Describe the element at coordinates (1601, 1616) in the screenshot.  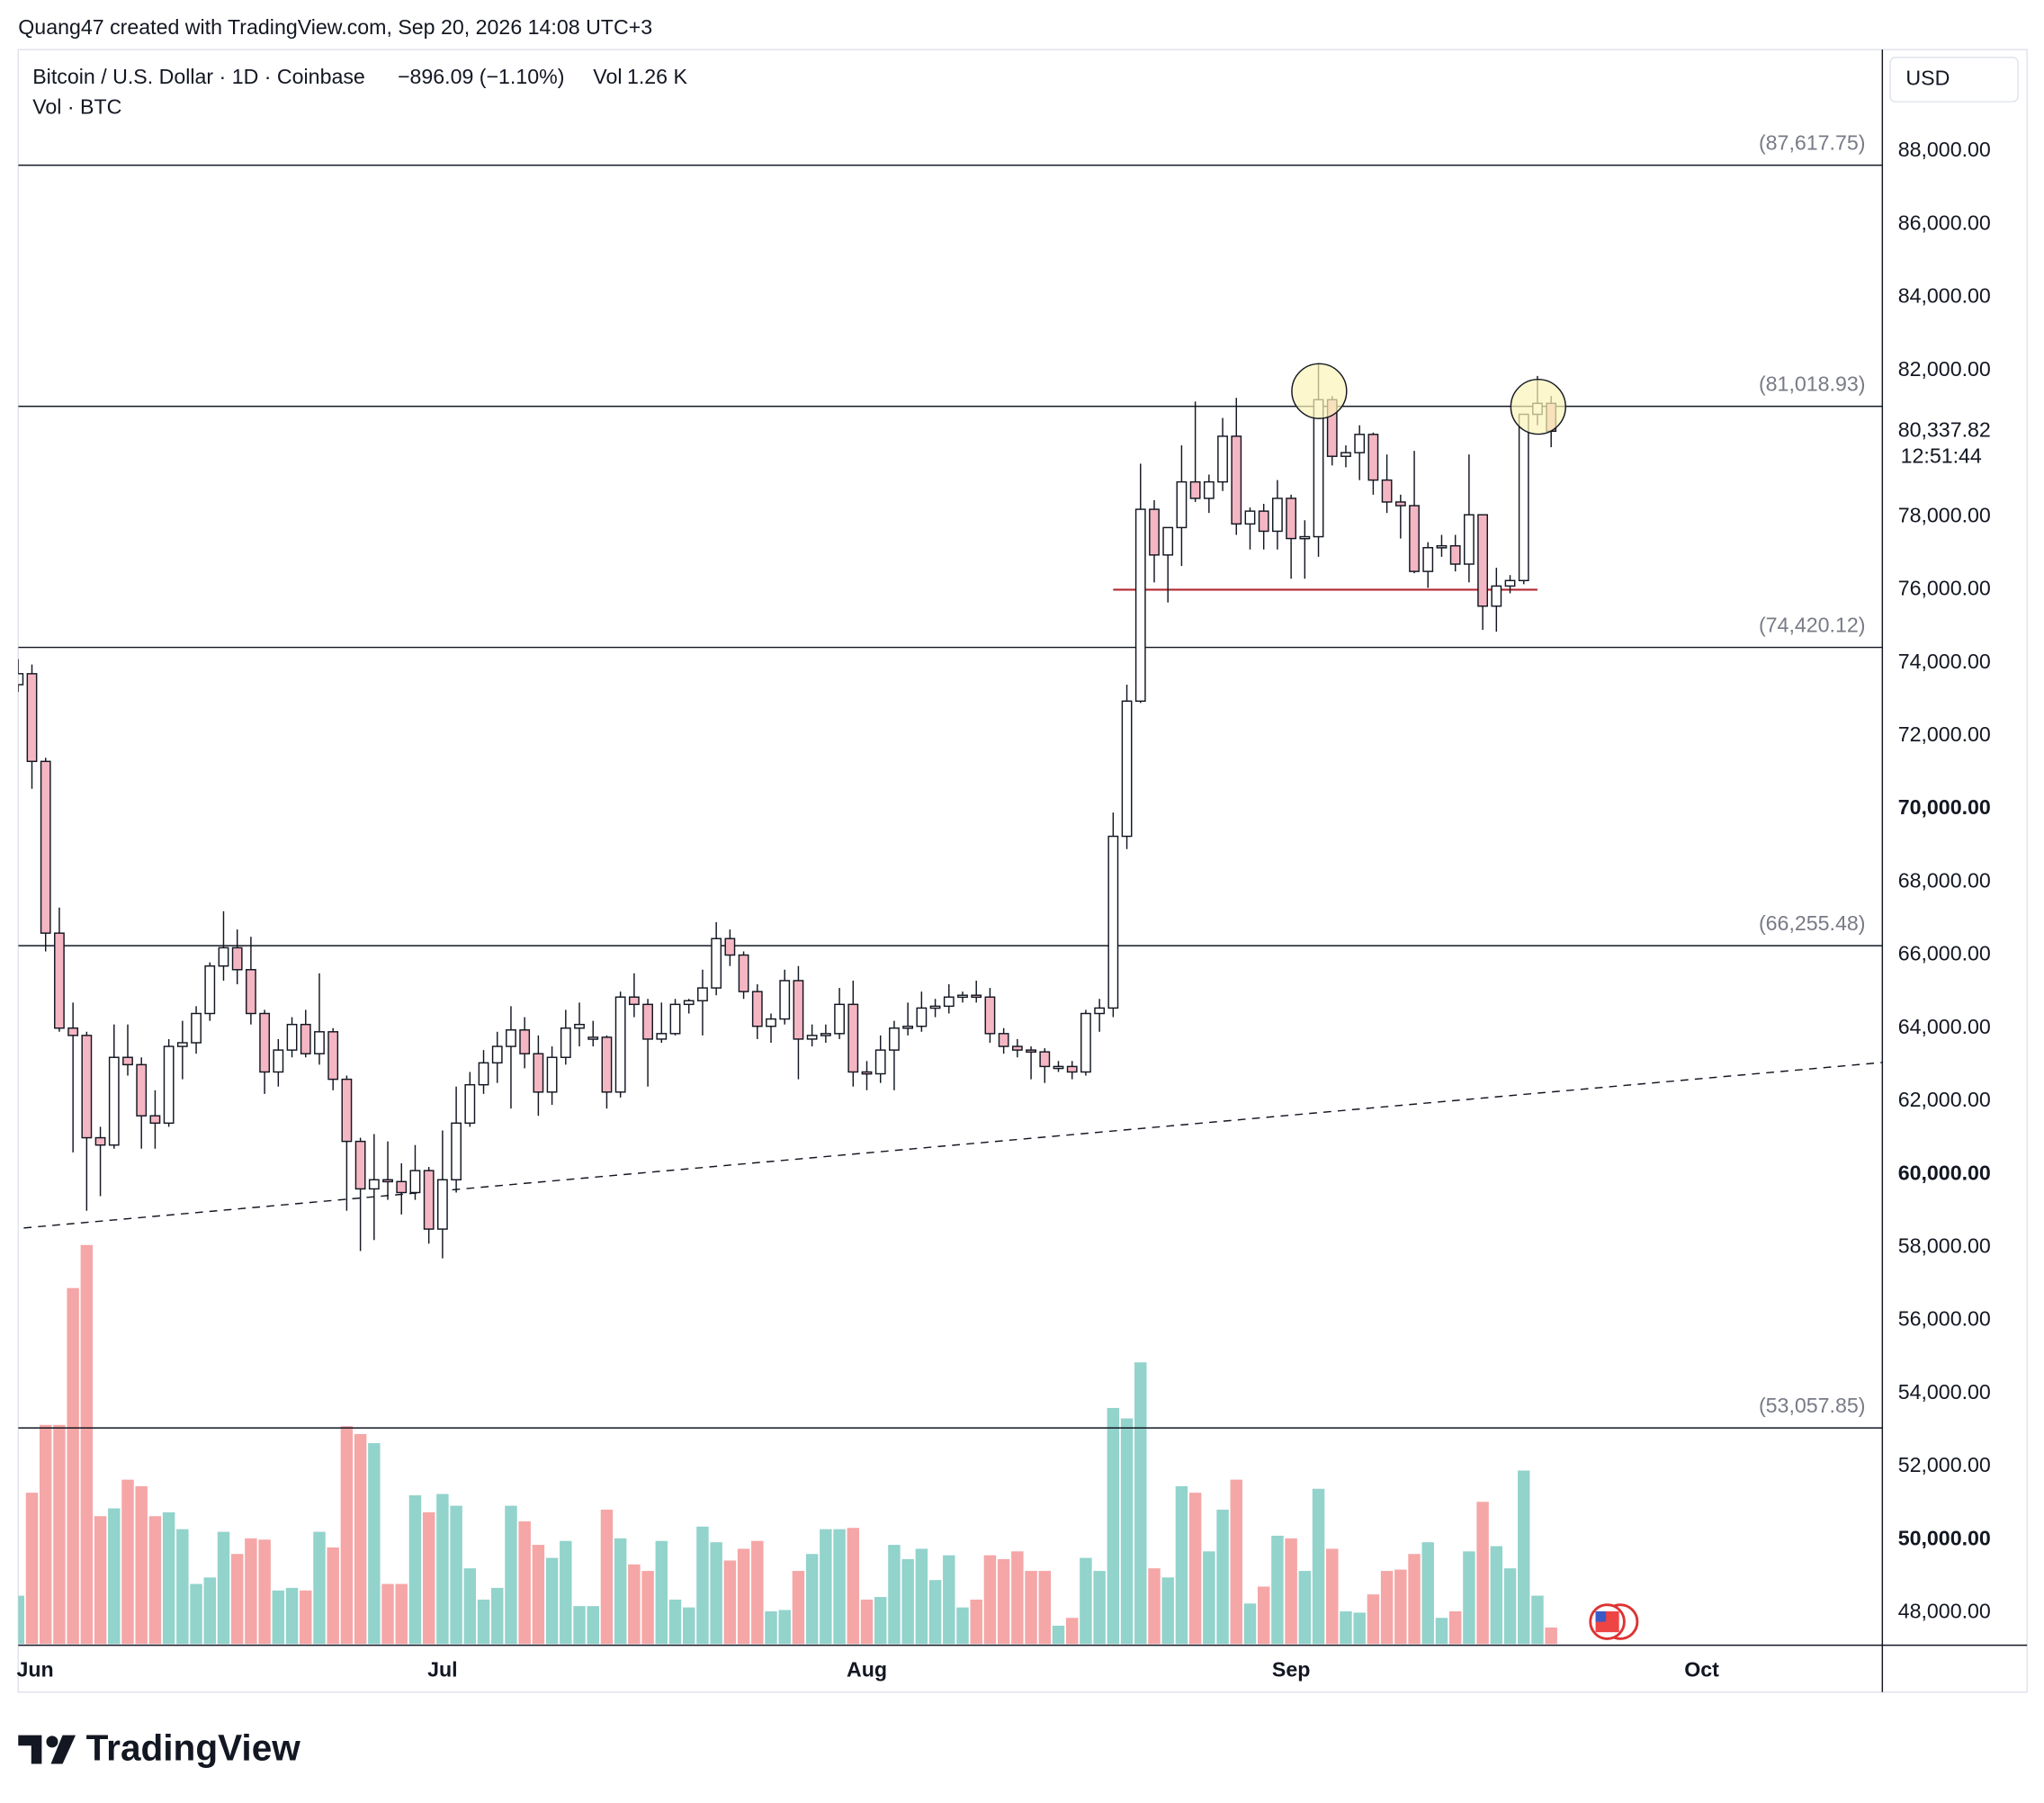
I see `flag-canton` at that location.